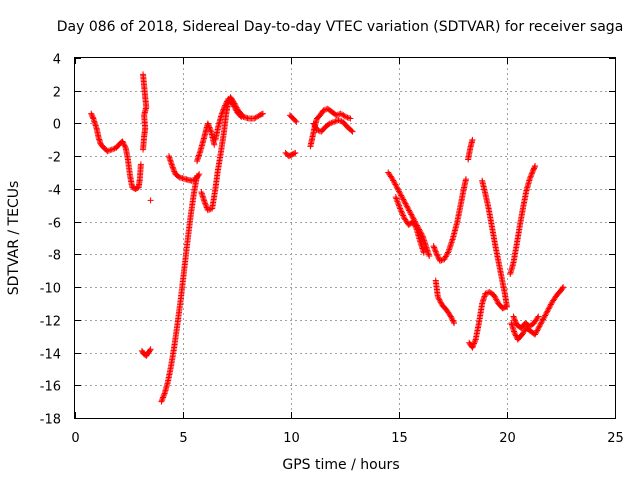  Describe the element at coordinates (57, 93) in the screenshot. I see `y-tick-label: 2` at that location.